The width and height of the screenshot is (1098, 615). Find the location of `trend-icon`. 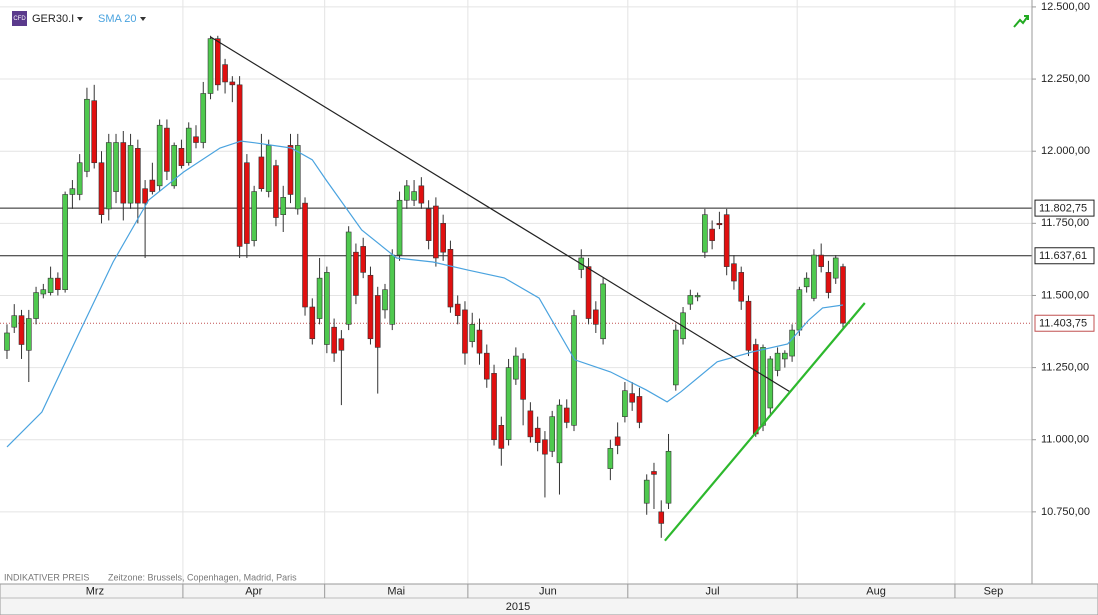

trend-icon is located at coordinates (1021, 21).